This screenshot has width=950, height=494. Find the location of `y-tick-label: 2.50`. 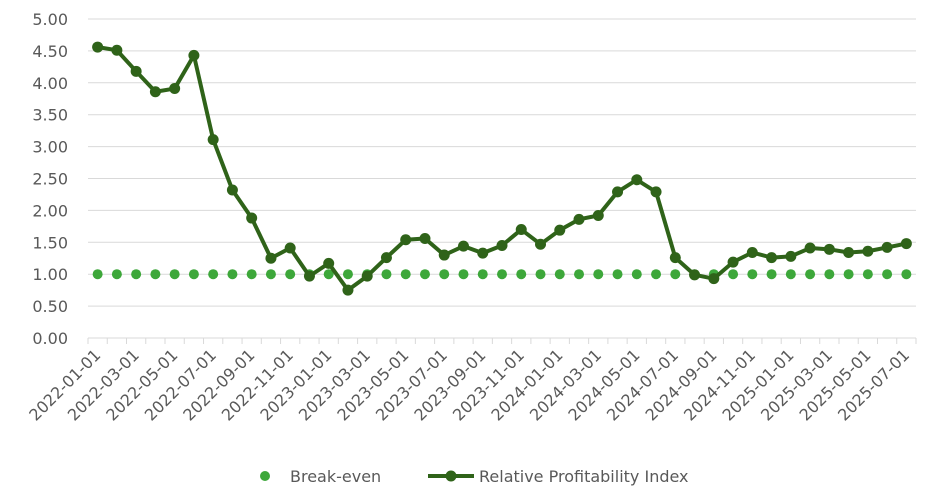

y-tick-label: 2.50 is located at coordinates (50, 179).